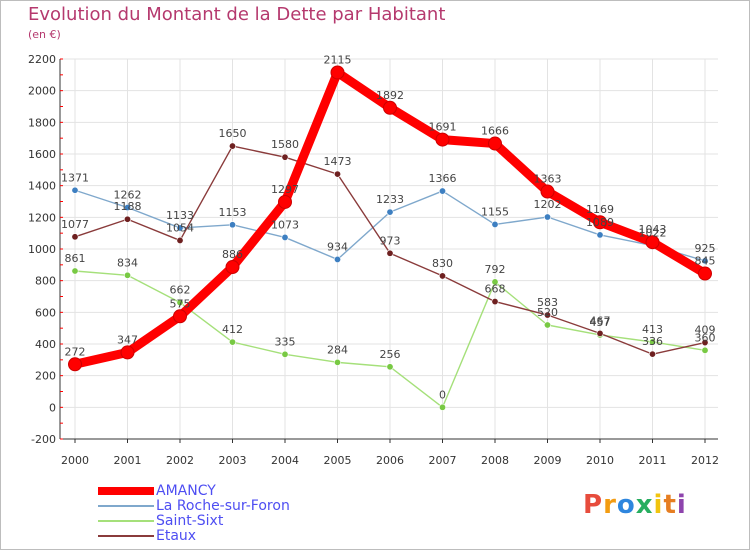  I want to click on legend-label-saint-sixt: Saint-Sixt, so click(190, 521).